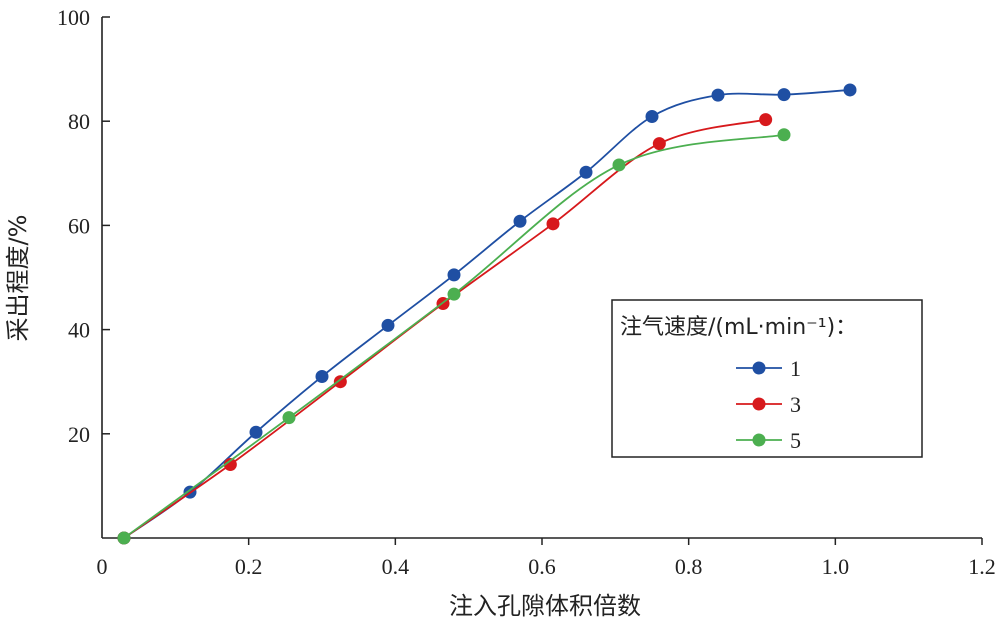 Image resolution: width=1000 pixels, height=630 pixels. I want to click on x-tick-label: 0.4, so click(396, 566).